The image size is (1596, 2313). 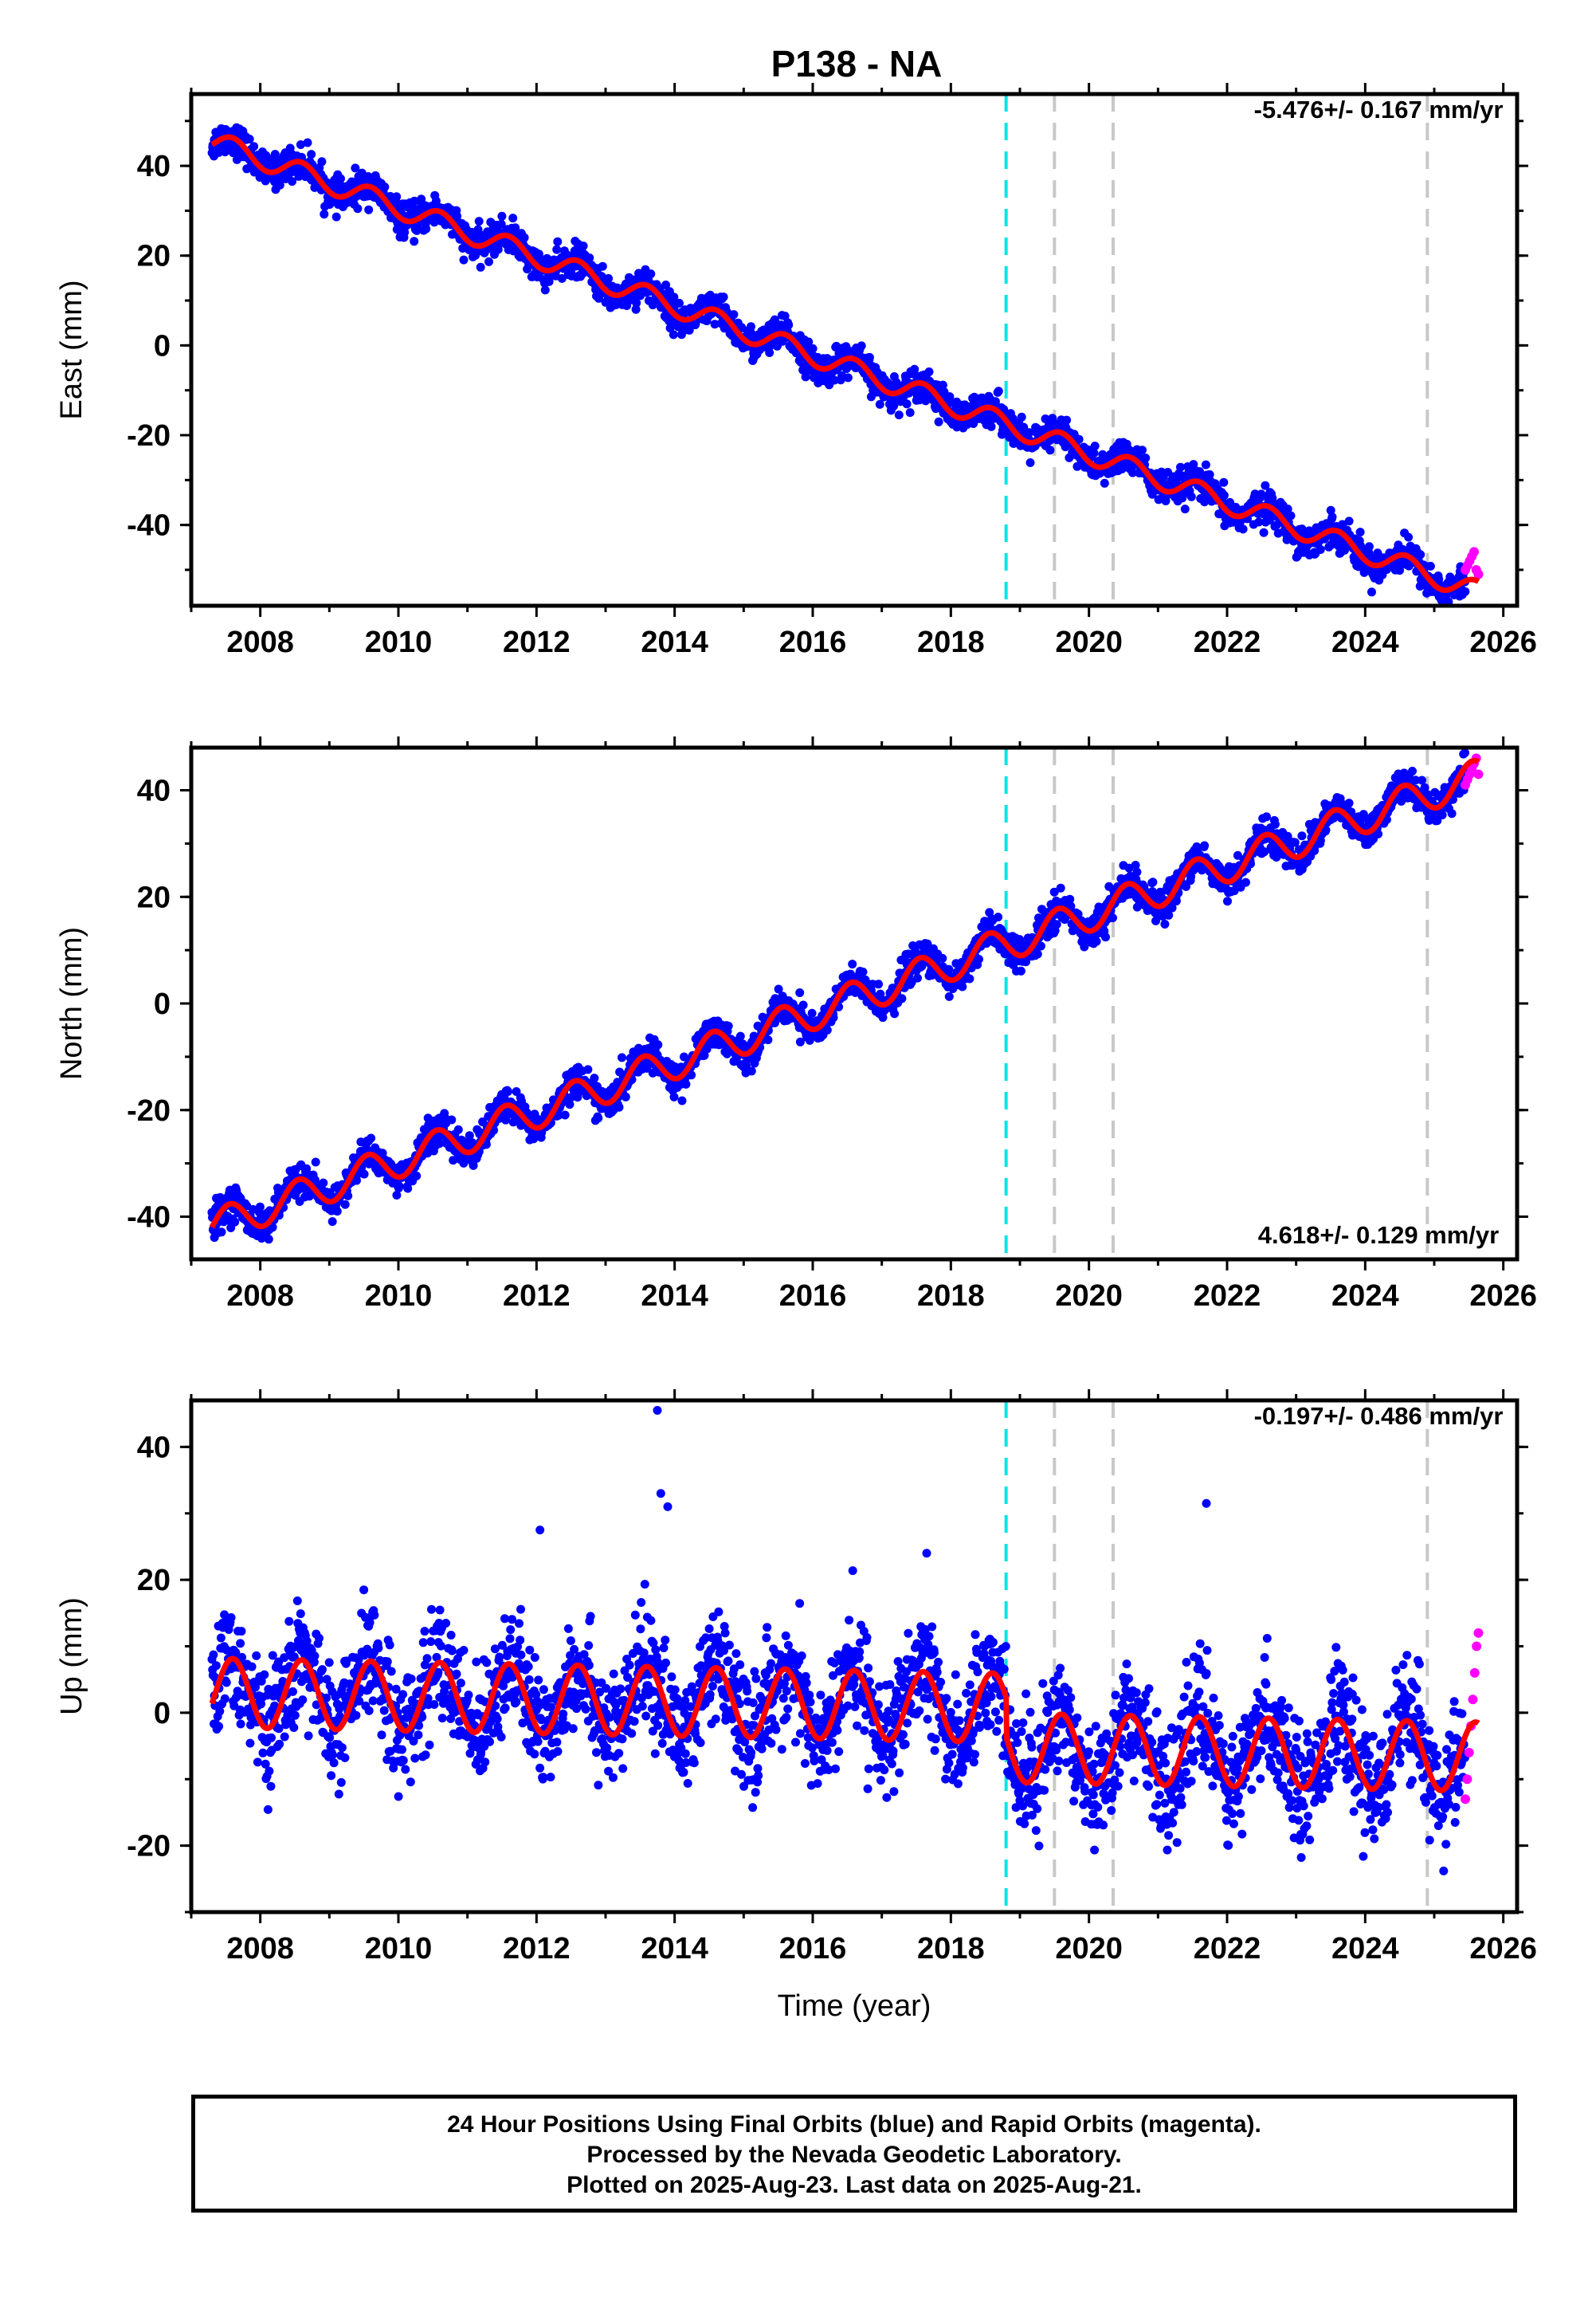 What do you see at coordinates (1473, 563) in the screenshot?
I see `rapid-orbit-points` at bounding box center [1473, 563].